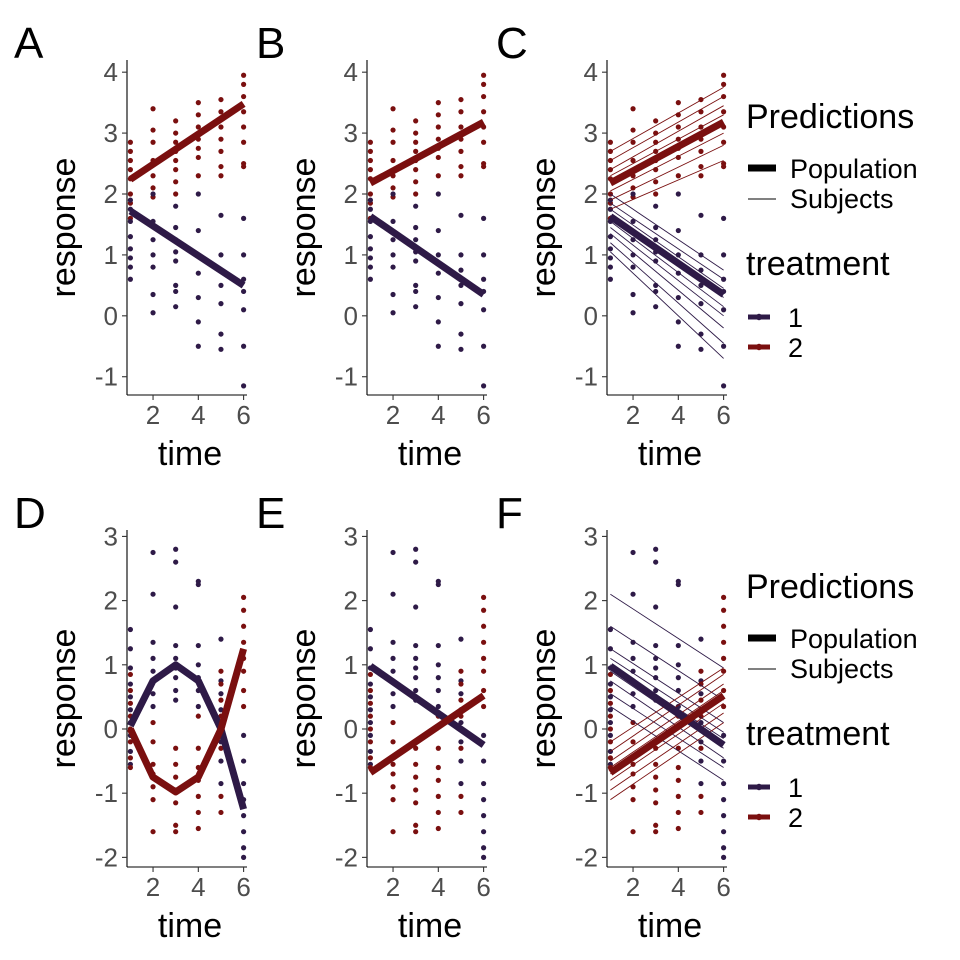 The width and height of the screenshot is (960, 960). What do you see at coordinates (351, 729) in the screenshot?
I see `y-tick-label: 0` at bounding box center [351, 729].